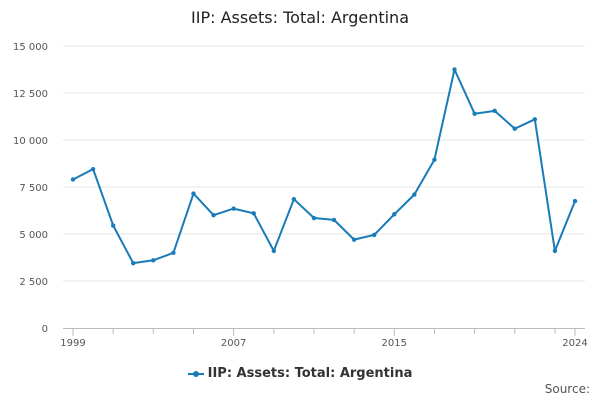  What do you see at coordinates (30, 94) in the screenshot?
I see `y-tick-label: 12 500` at bounding box center [30, 94].